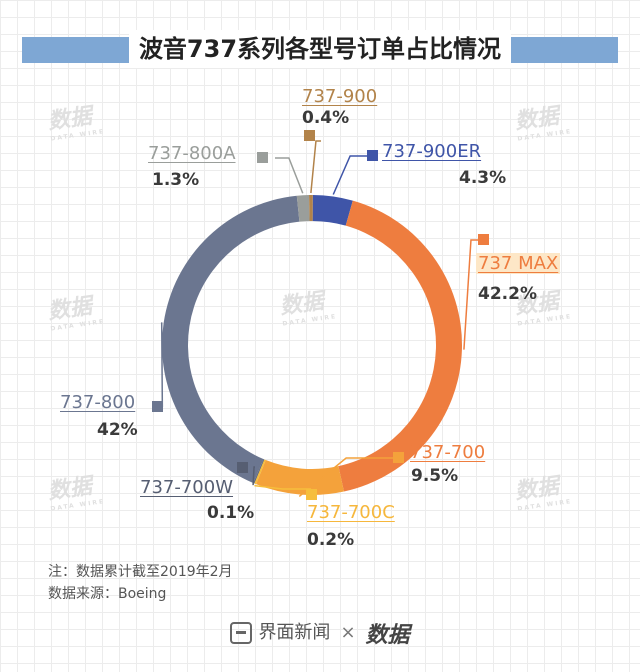 The image size is (640, 672). What do you see at coordinates (98, 402) in the screenshot?
I see `label-737-800: 737-800` at bounding box center [98, 402].